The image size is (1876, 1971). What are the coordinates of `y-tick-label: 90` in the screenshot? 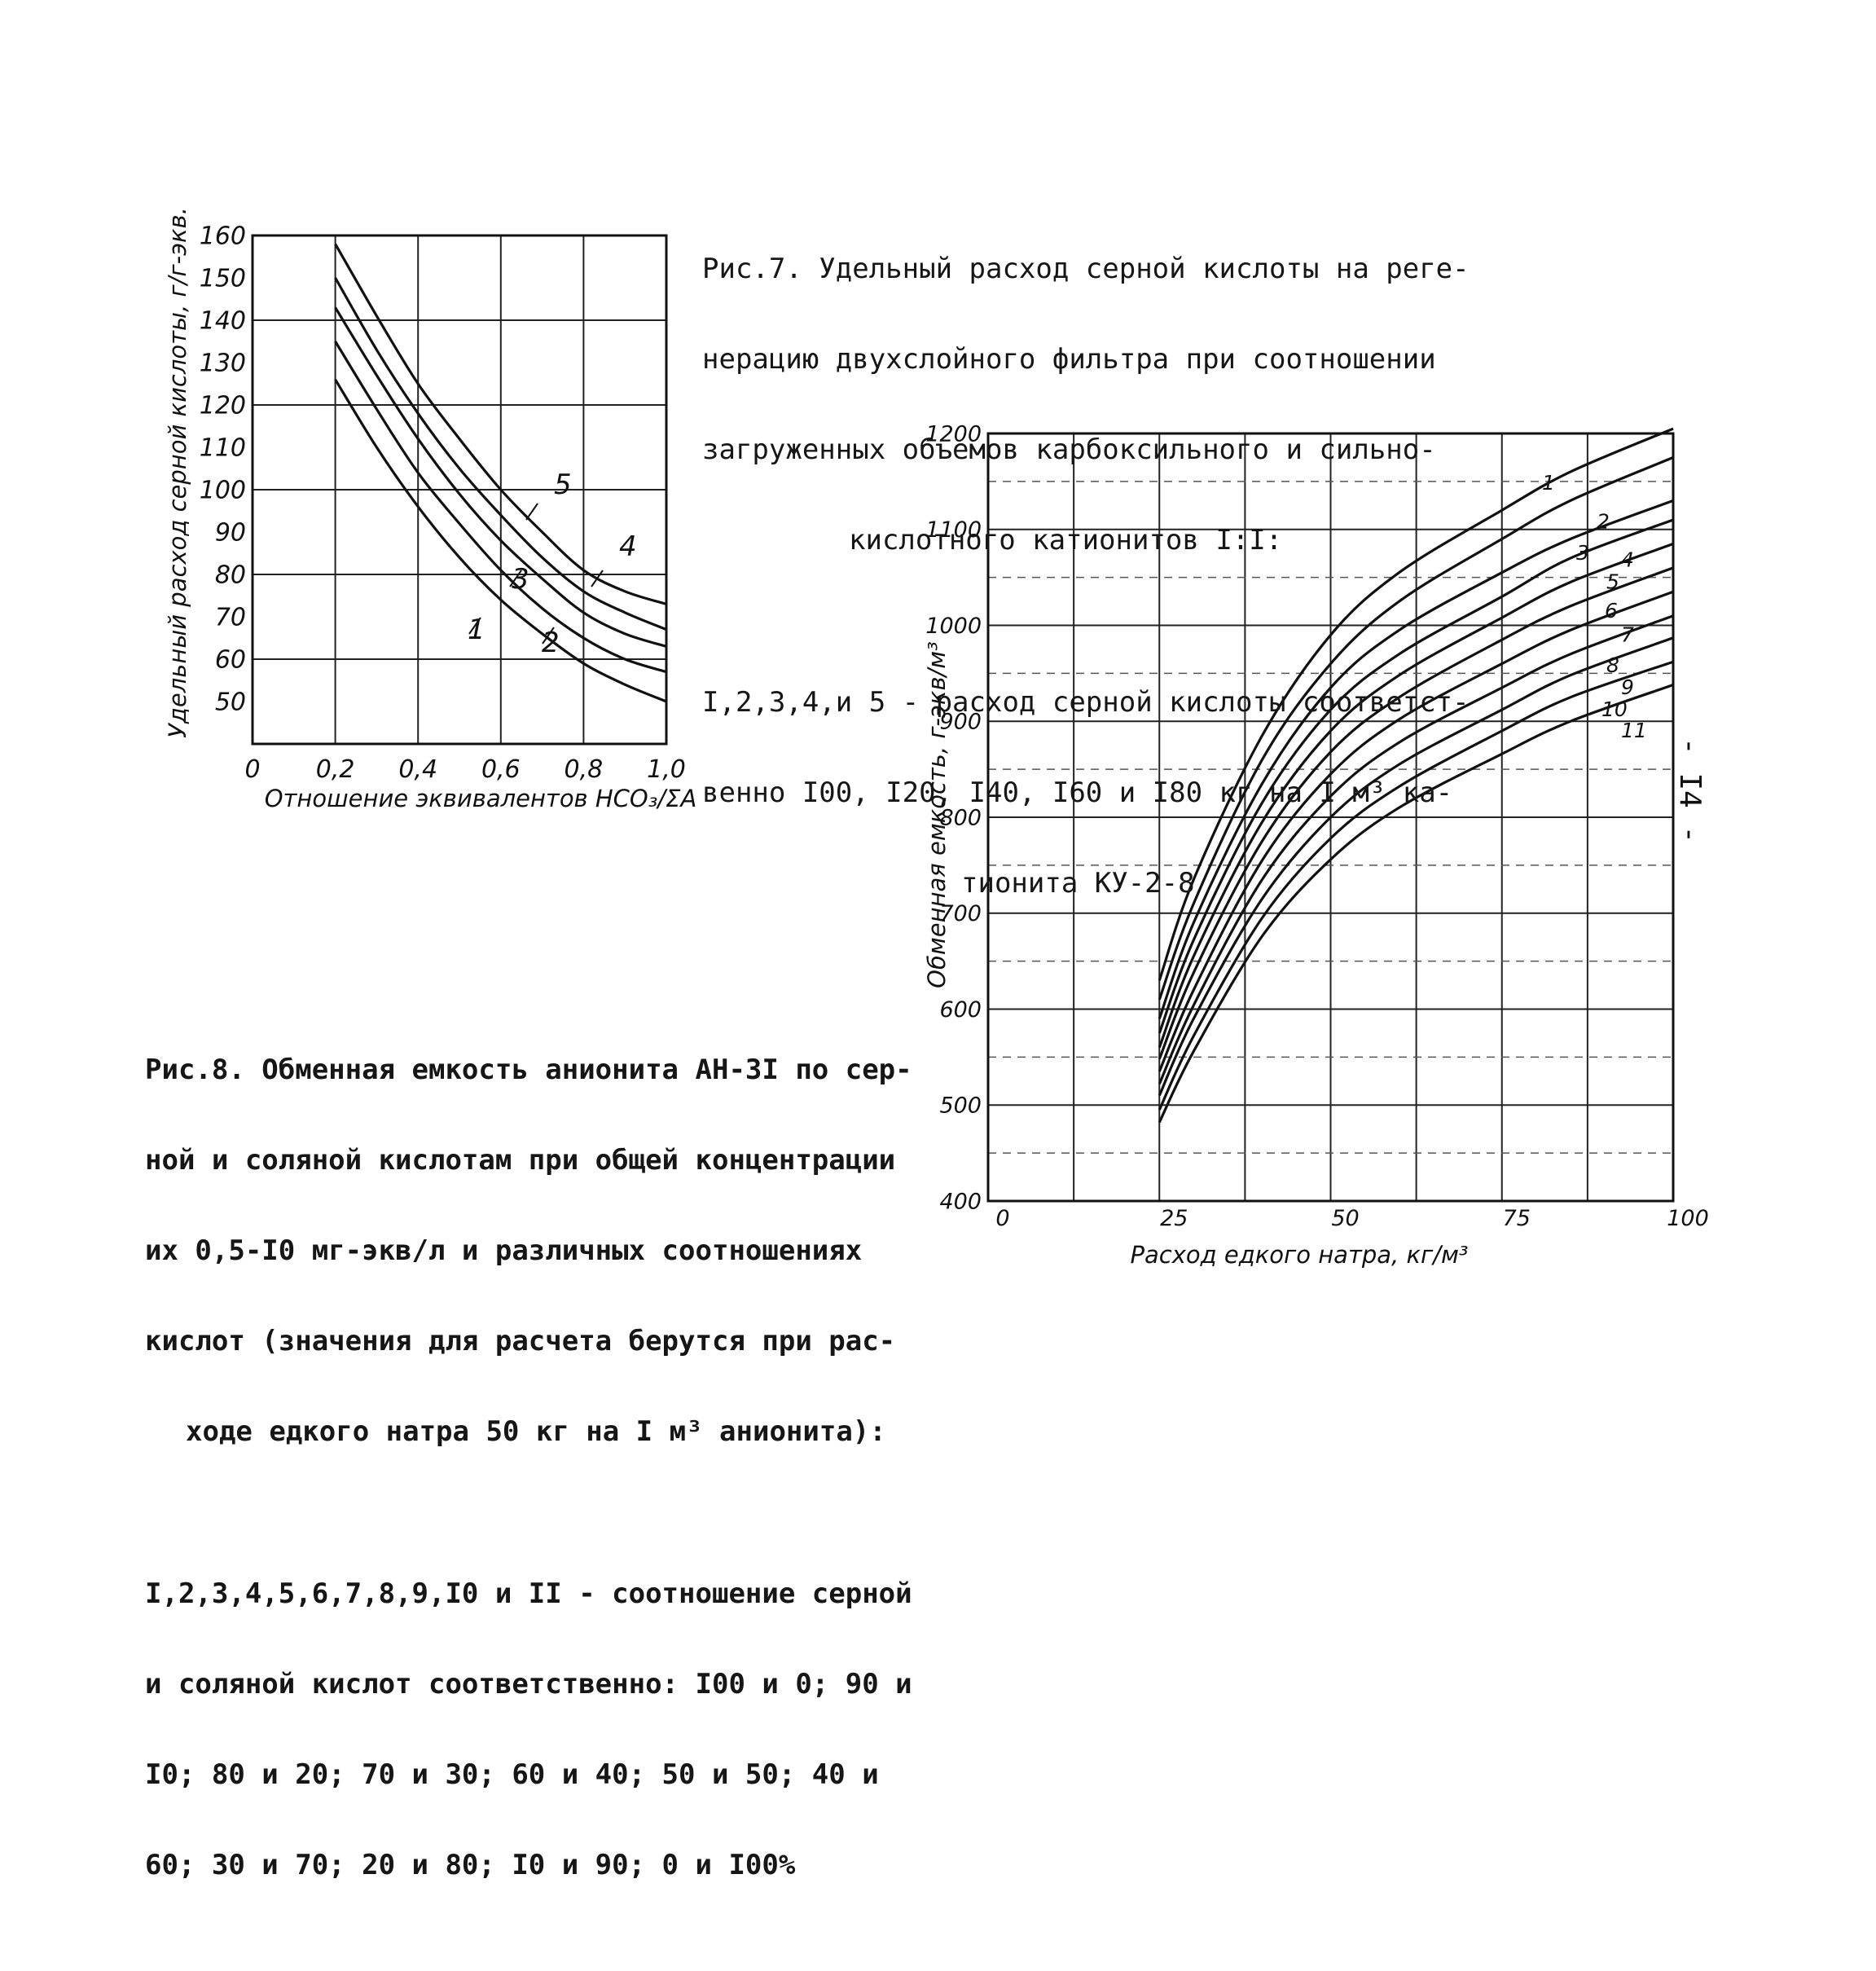 It's located at (231, 533).